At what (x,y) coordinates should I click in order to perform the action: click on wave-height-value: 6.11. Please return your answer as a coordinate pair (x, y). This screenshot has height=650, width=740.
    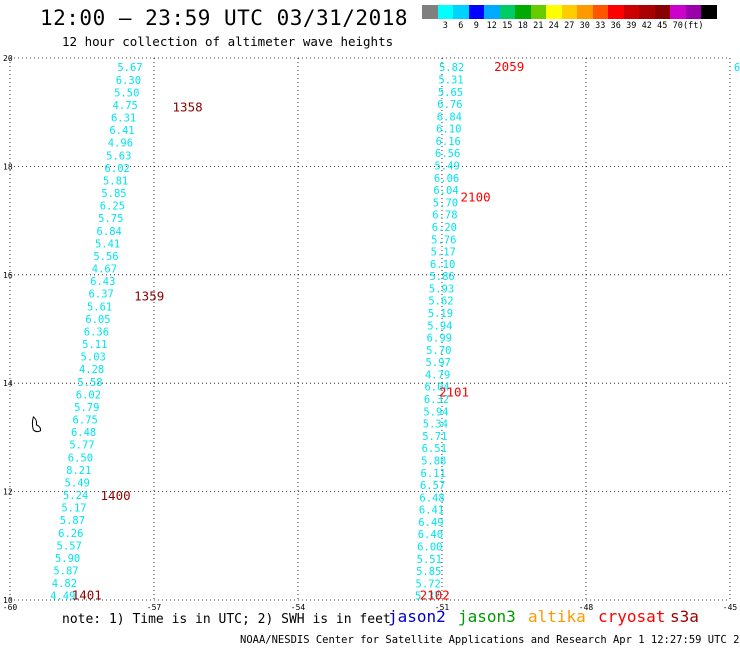
    Looking at the image, I should click on (433, 474).